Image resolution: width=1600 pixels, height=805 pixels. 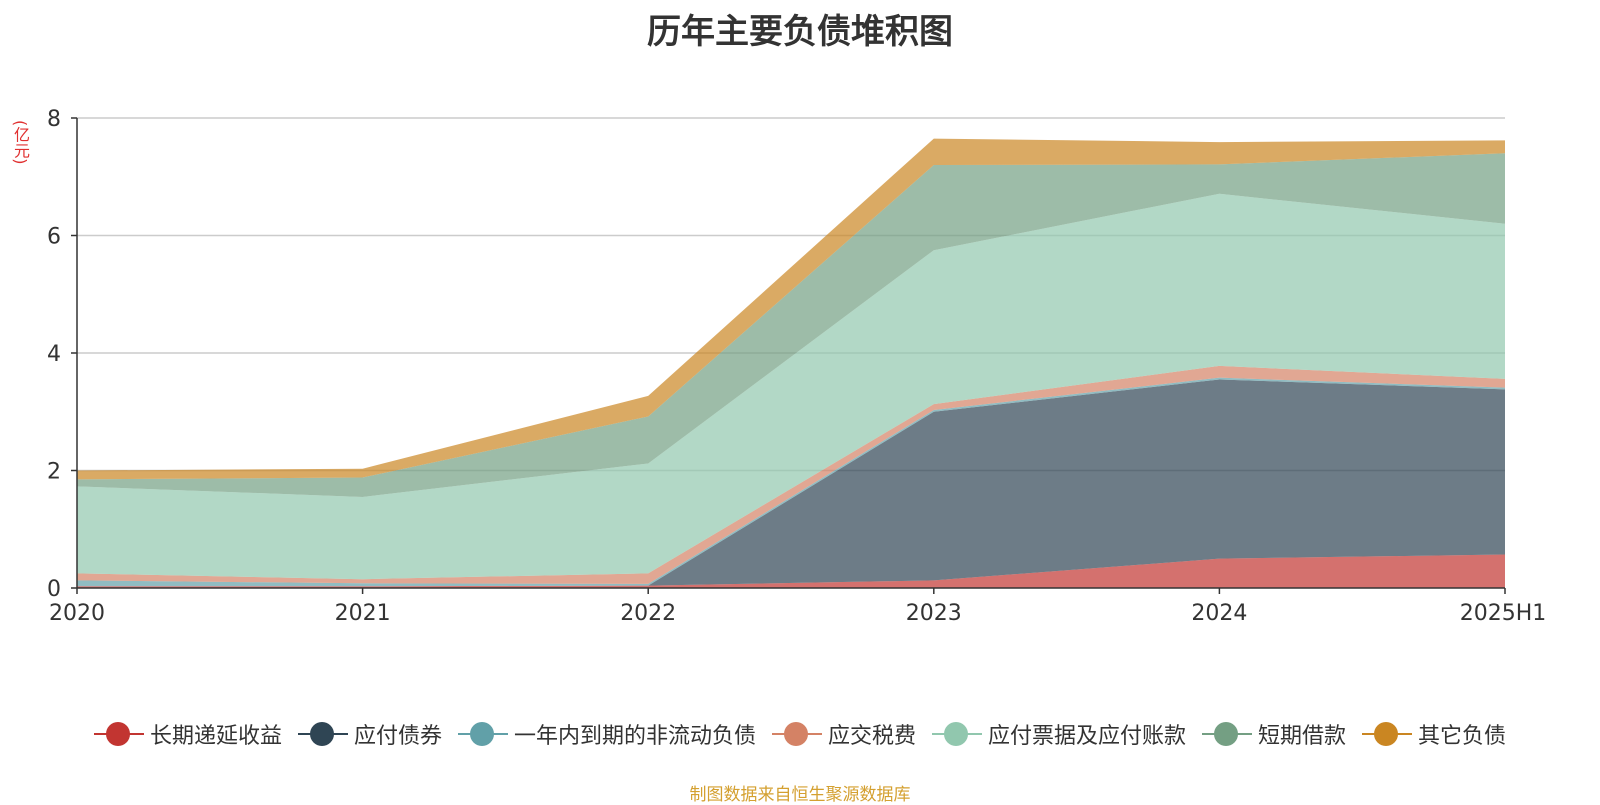 What do you see at coordinates (397, 736) in the screenshot?
I see `legend-label: 应付债券` at bounding box center [397, 736].